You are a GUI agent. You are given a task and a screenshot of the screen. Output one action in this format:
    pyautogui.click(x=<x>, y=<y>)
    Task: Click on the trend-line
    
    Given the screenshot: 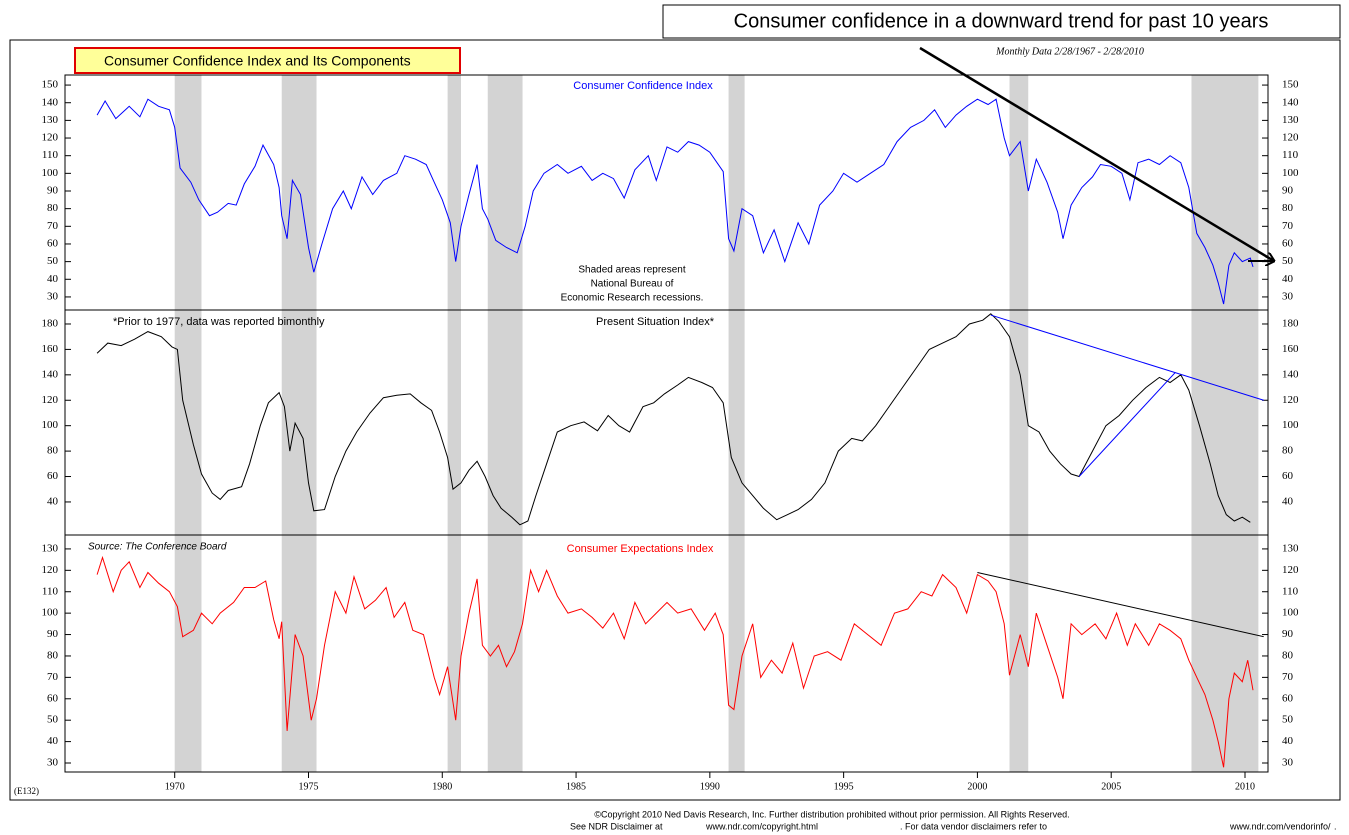 What is the action you would take?
    pyautogui.click(x=1127, y=357)
    